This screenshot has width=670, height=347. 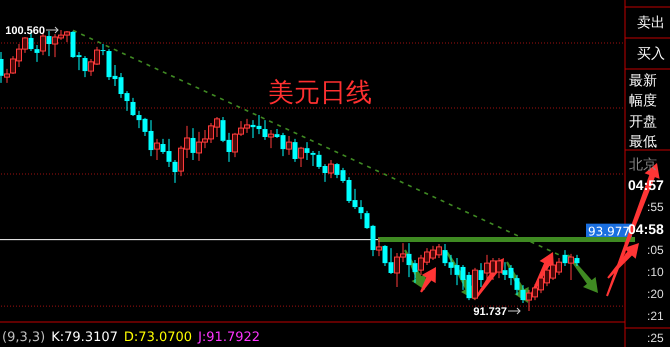 What do you see at coordinates (643, 121) in the screenshot?
I see `text: 开盘` at bounding box center [643, 121].